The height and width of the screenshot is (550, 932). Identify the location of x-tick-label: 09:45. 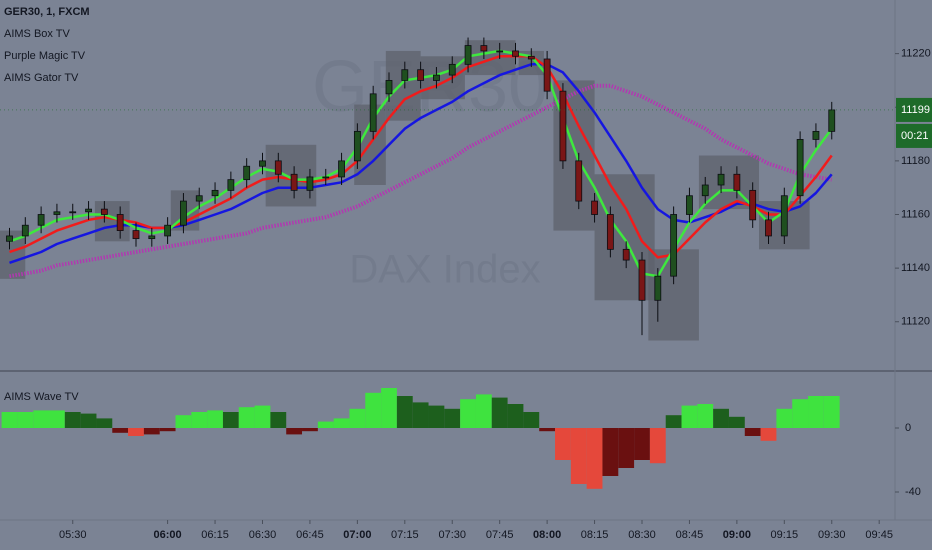
(879, 535).